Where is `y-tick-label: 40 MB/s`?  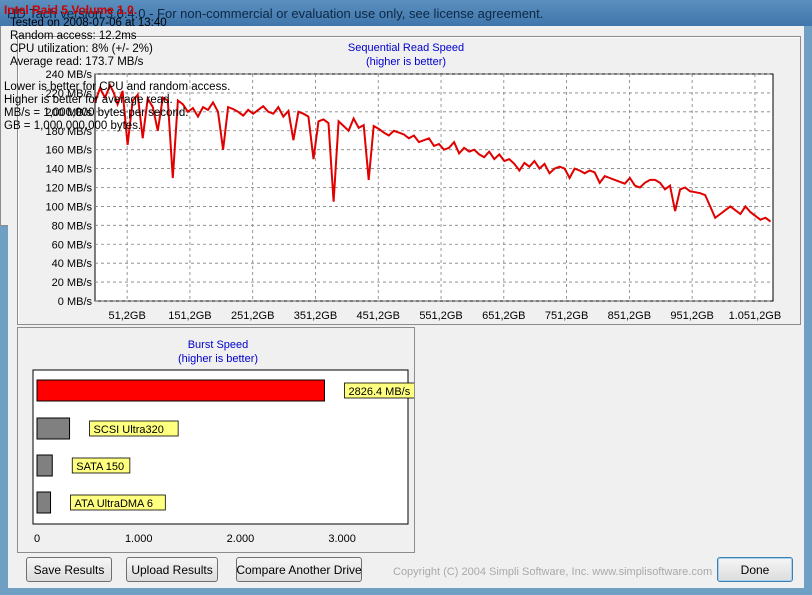 y-tick-label: 40 MB/s is located at coordinates (72, 264).